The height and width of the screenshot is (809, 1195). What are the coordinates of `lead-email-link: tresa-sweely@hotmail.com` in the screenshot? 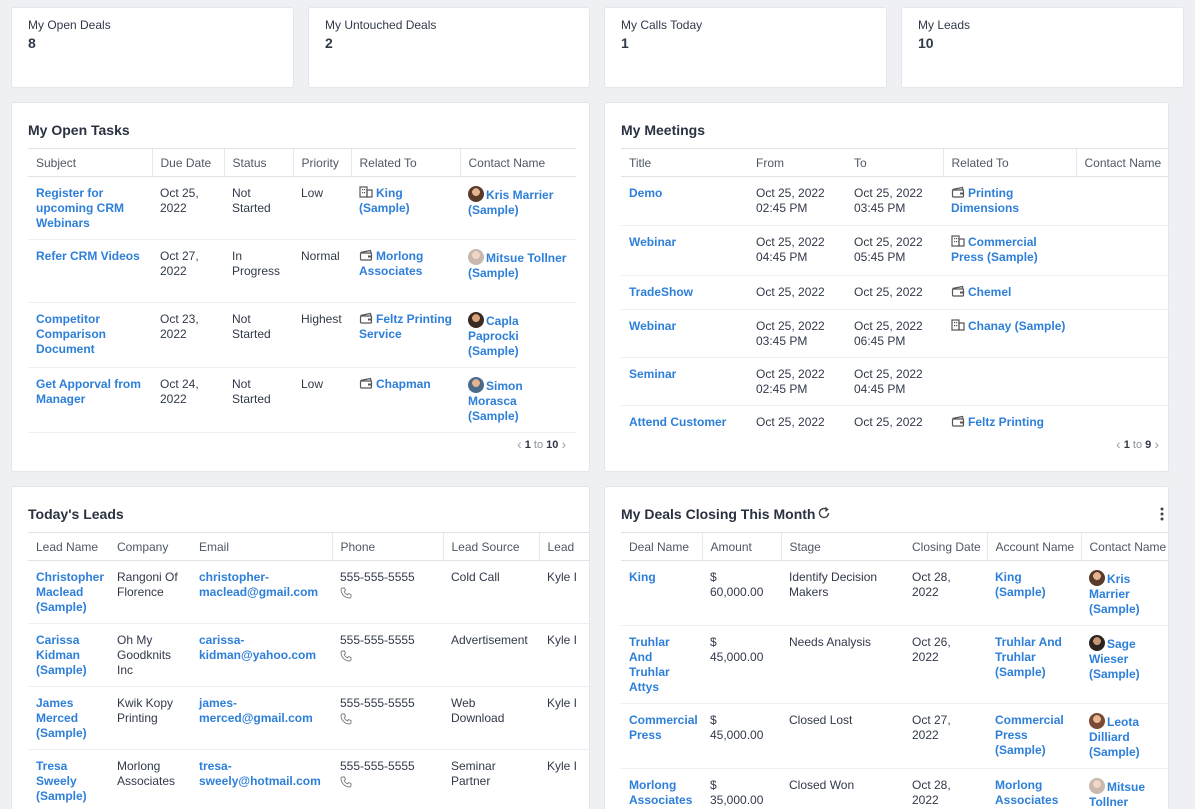 It's located at (260, 773).